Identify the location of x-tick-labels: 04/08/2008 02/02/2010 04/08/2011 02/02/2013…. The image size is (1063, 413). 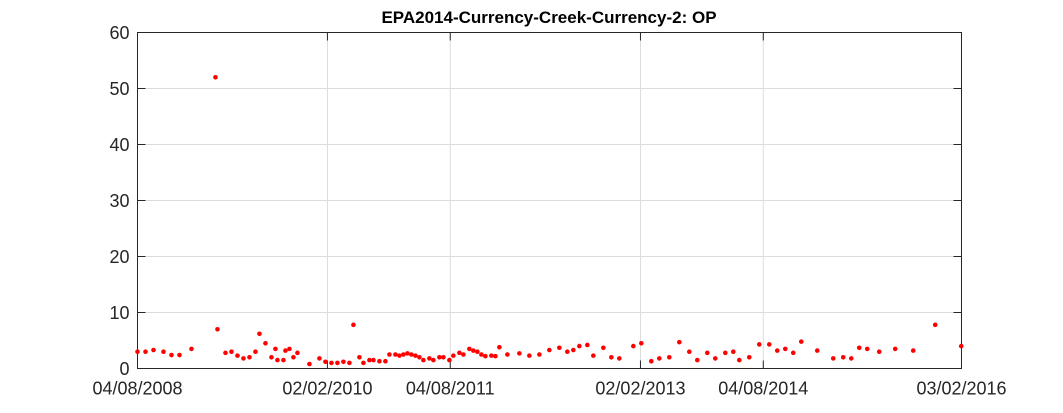
(549, 389).